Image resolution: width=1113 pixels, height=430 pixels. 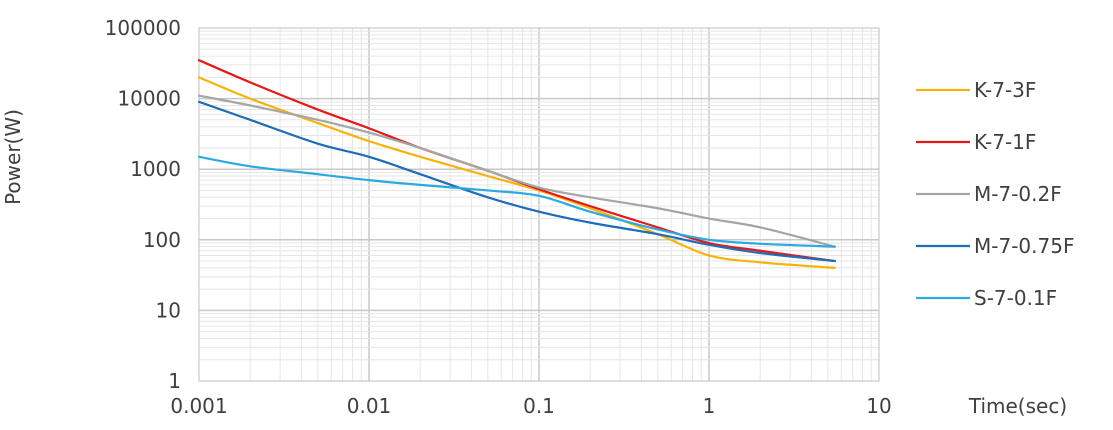 I want to click on series-line-s-7-0-1f, so click(x=516, y=201).